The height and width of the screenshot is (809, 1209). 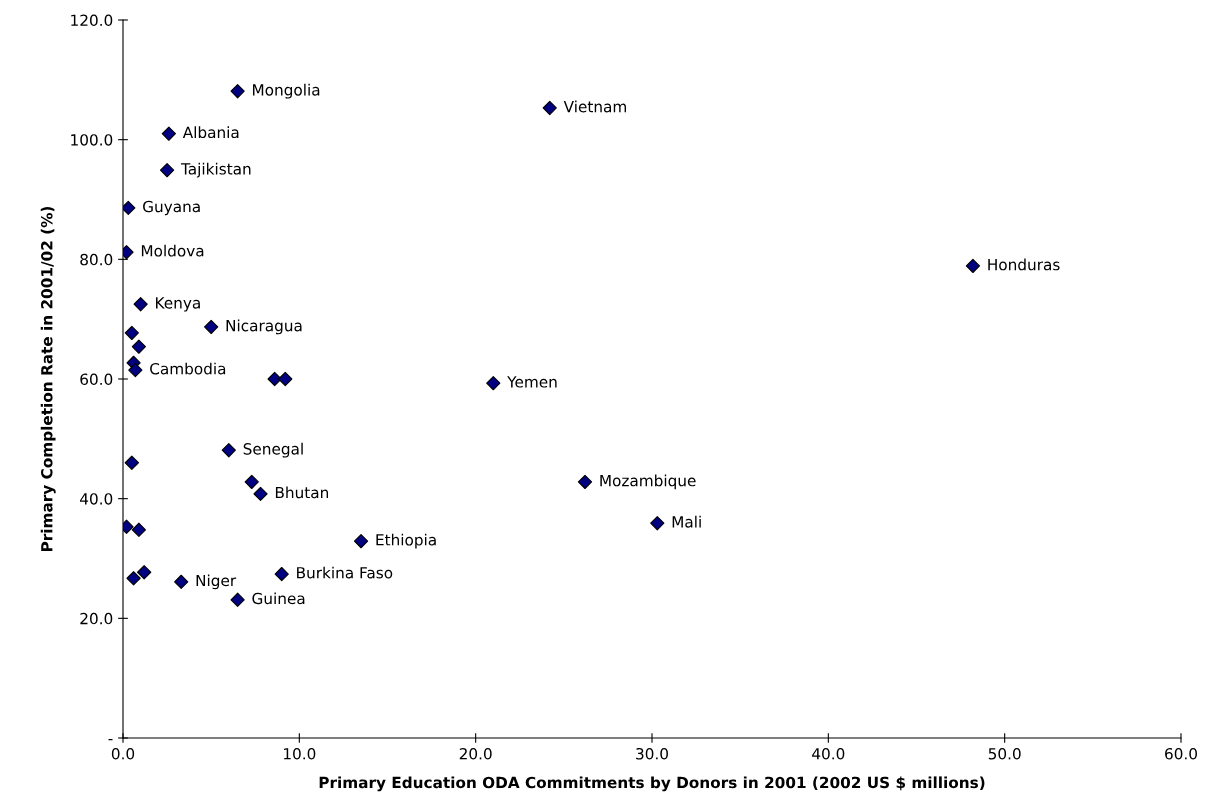 I want to click on y-tick-label: 120.0, so click(x=92, y=20).